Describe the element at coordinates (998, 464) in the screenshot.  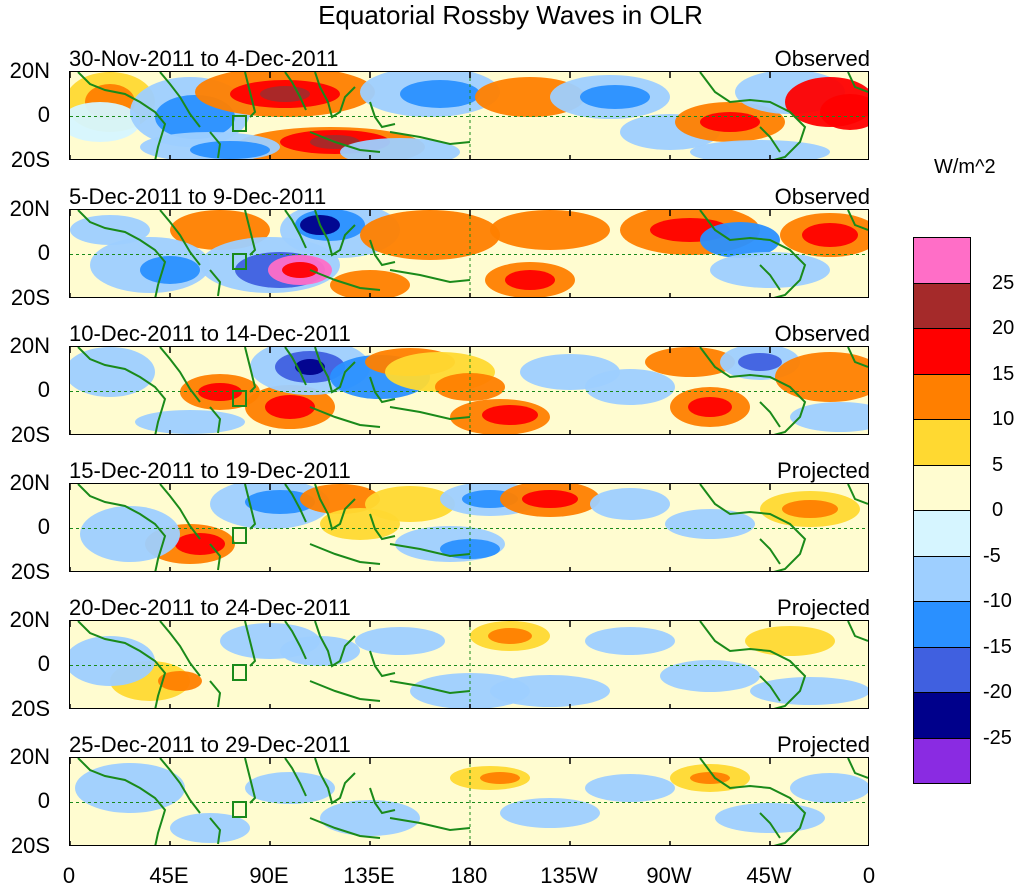
I see `colorbar-tick-label: 5` at that location.